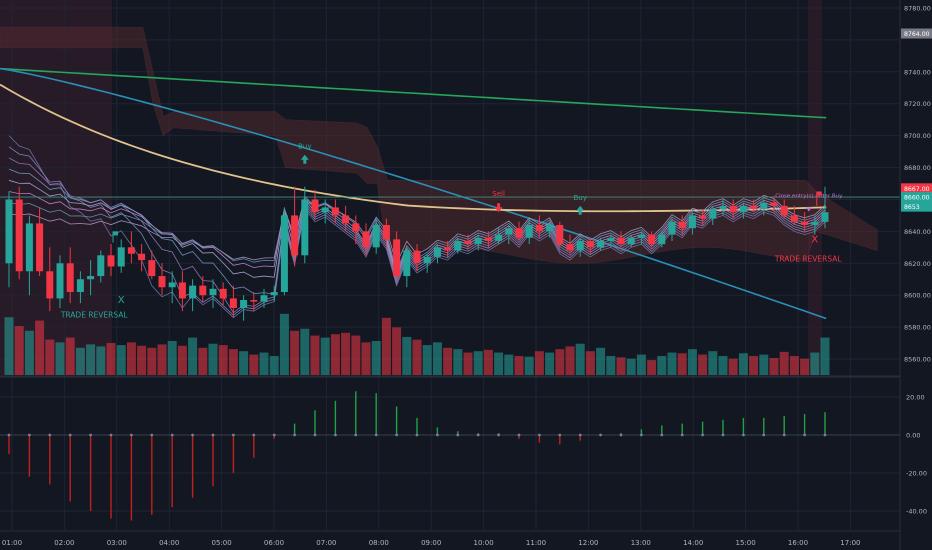 Image resolution: width=932 pixels, height=550 pixels. I want to click on reversal-x-marker: X, so click(121, 300).